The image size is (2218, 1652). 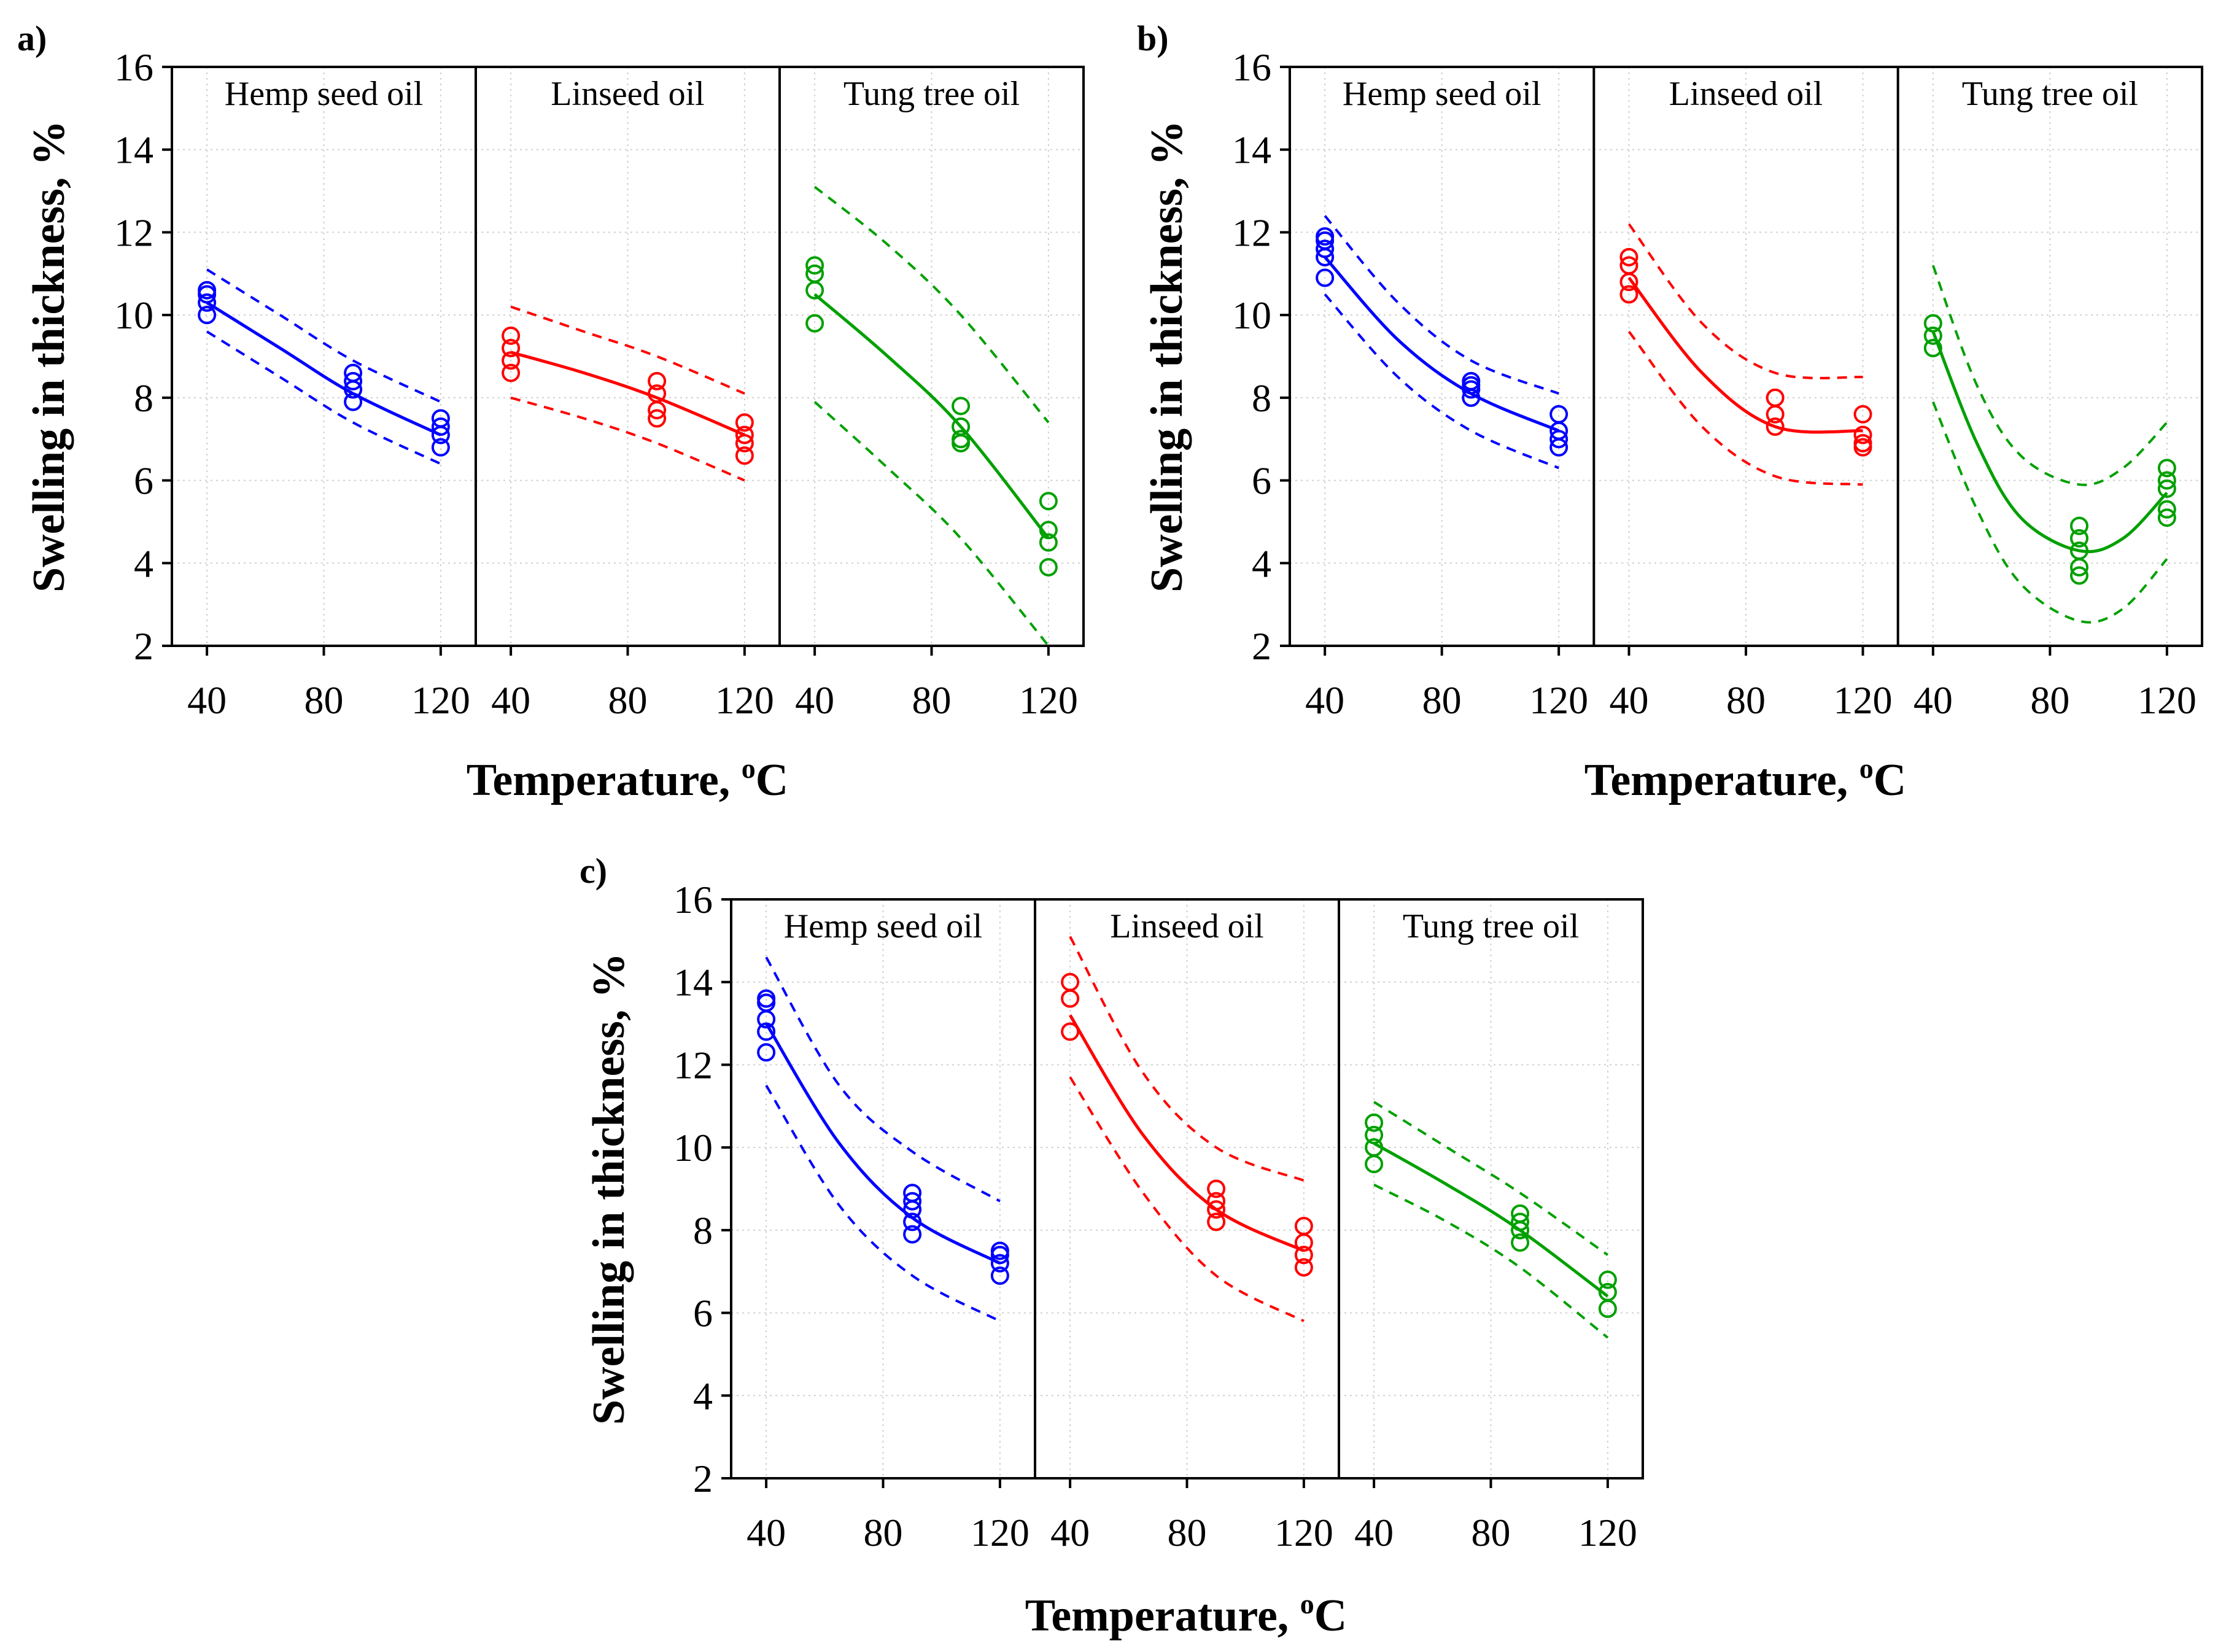 I want to click on x-axis-title: Temperature, oC, so click(x=1745, y=779).